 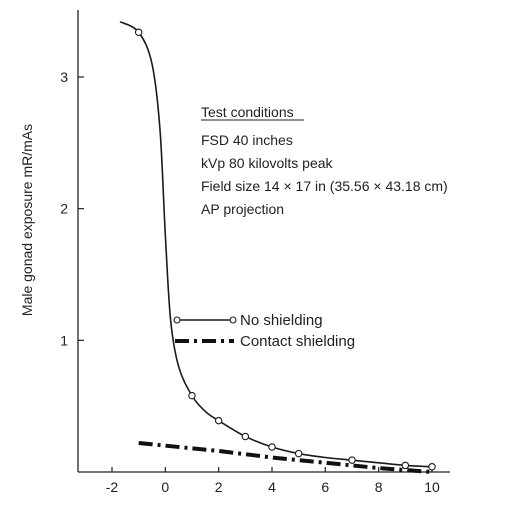 I want to click on y-ticks: 1 2 3, so click(x=72, y=208).